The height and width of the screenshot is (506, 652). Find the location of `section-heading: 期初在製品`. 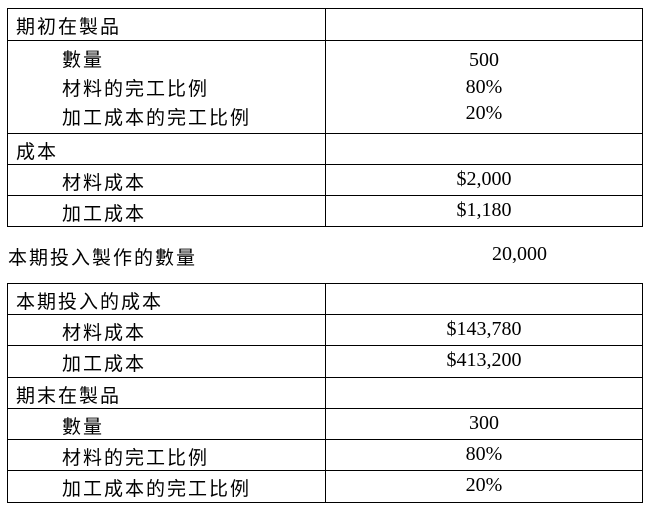

section-heading: 期初在製品 is located at coordinates (69, 27).